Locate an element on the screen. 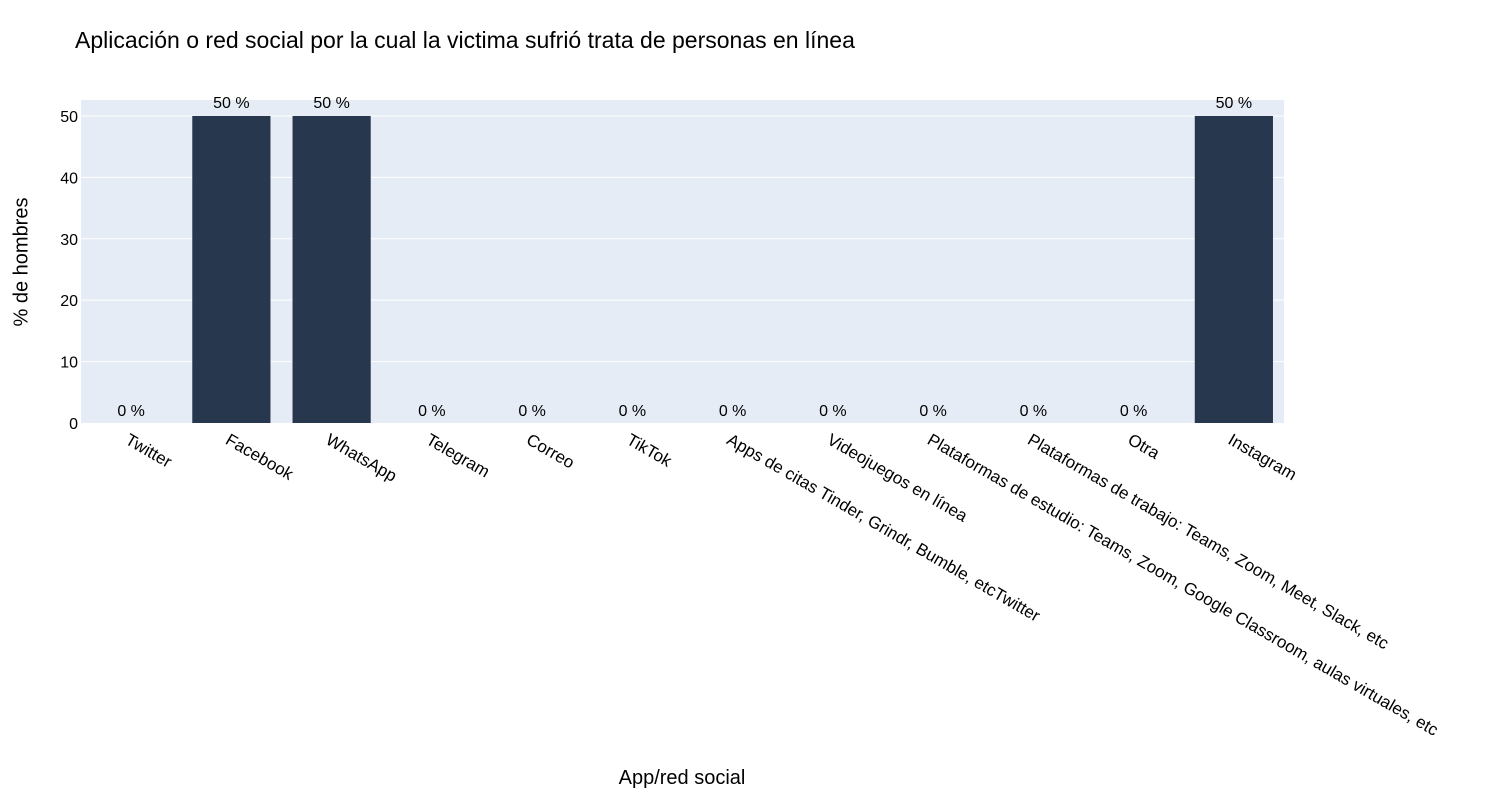 Image resolution: width=1488 pixels, height=800 pixels. y-tick-label: 0 is located at coordinates (73, 424).